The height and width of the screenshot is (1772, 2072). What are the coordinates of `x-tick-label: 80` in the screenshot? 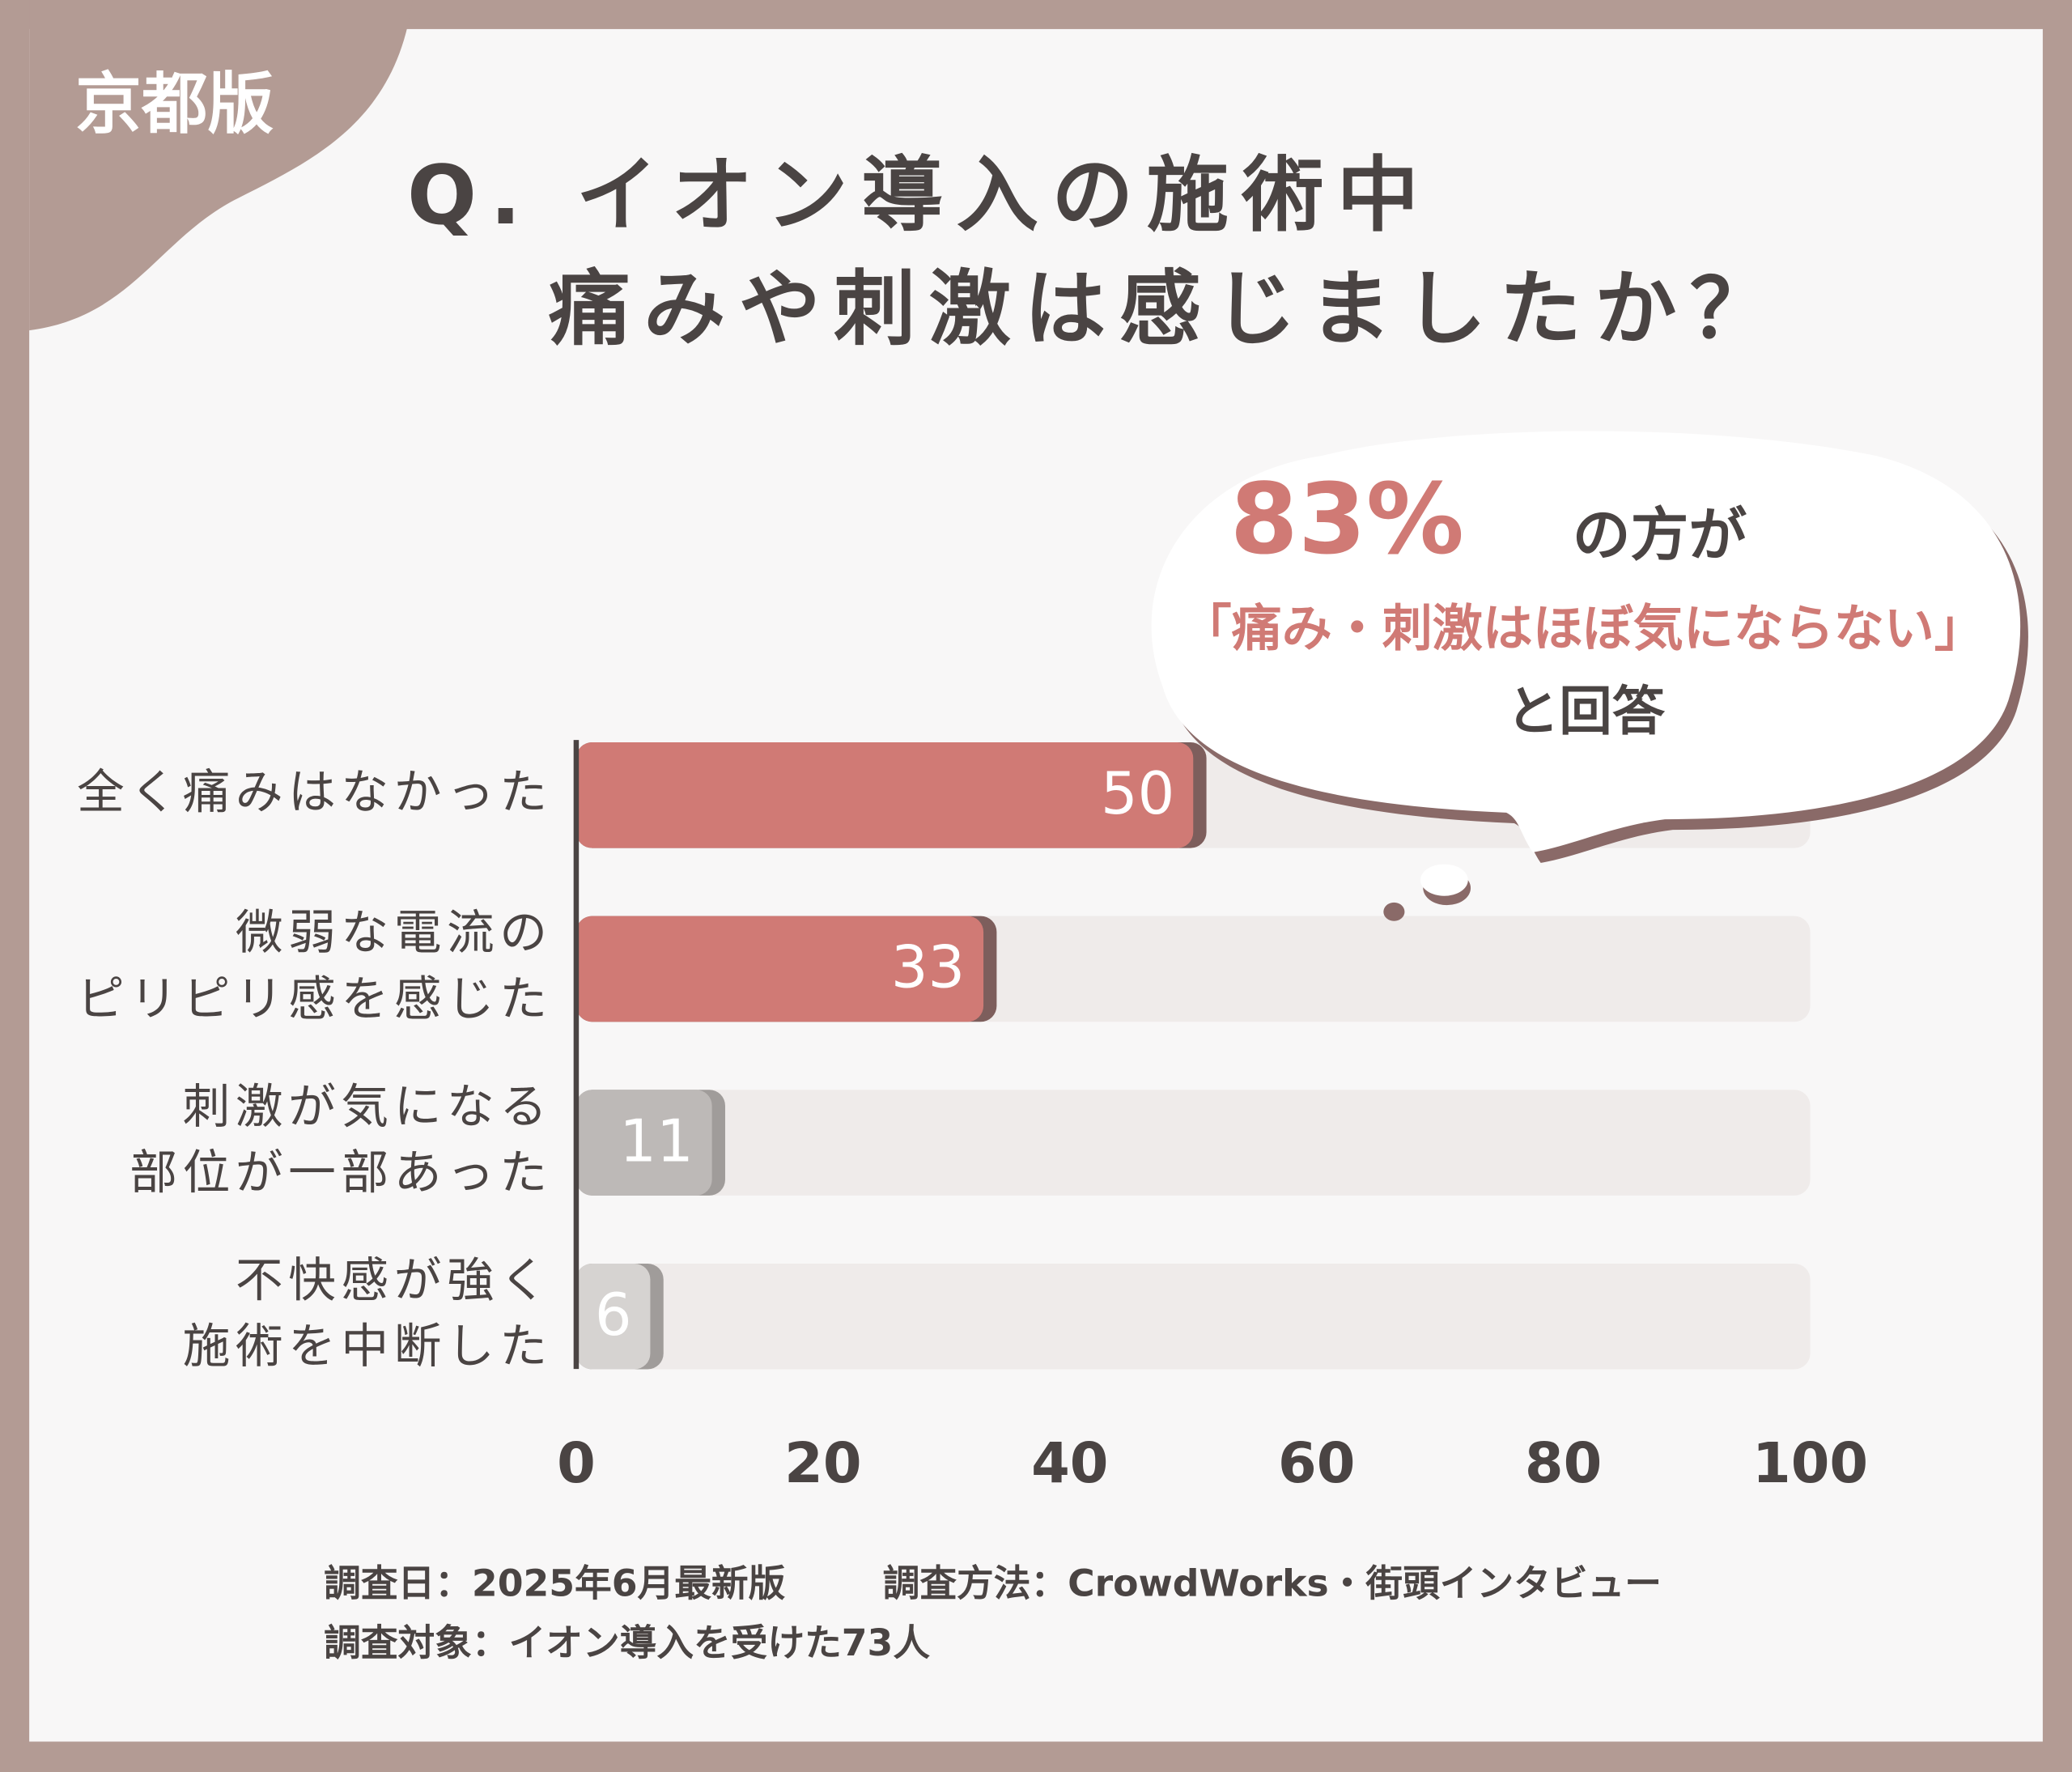 It's located at (1563, 1464).